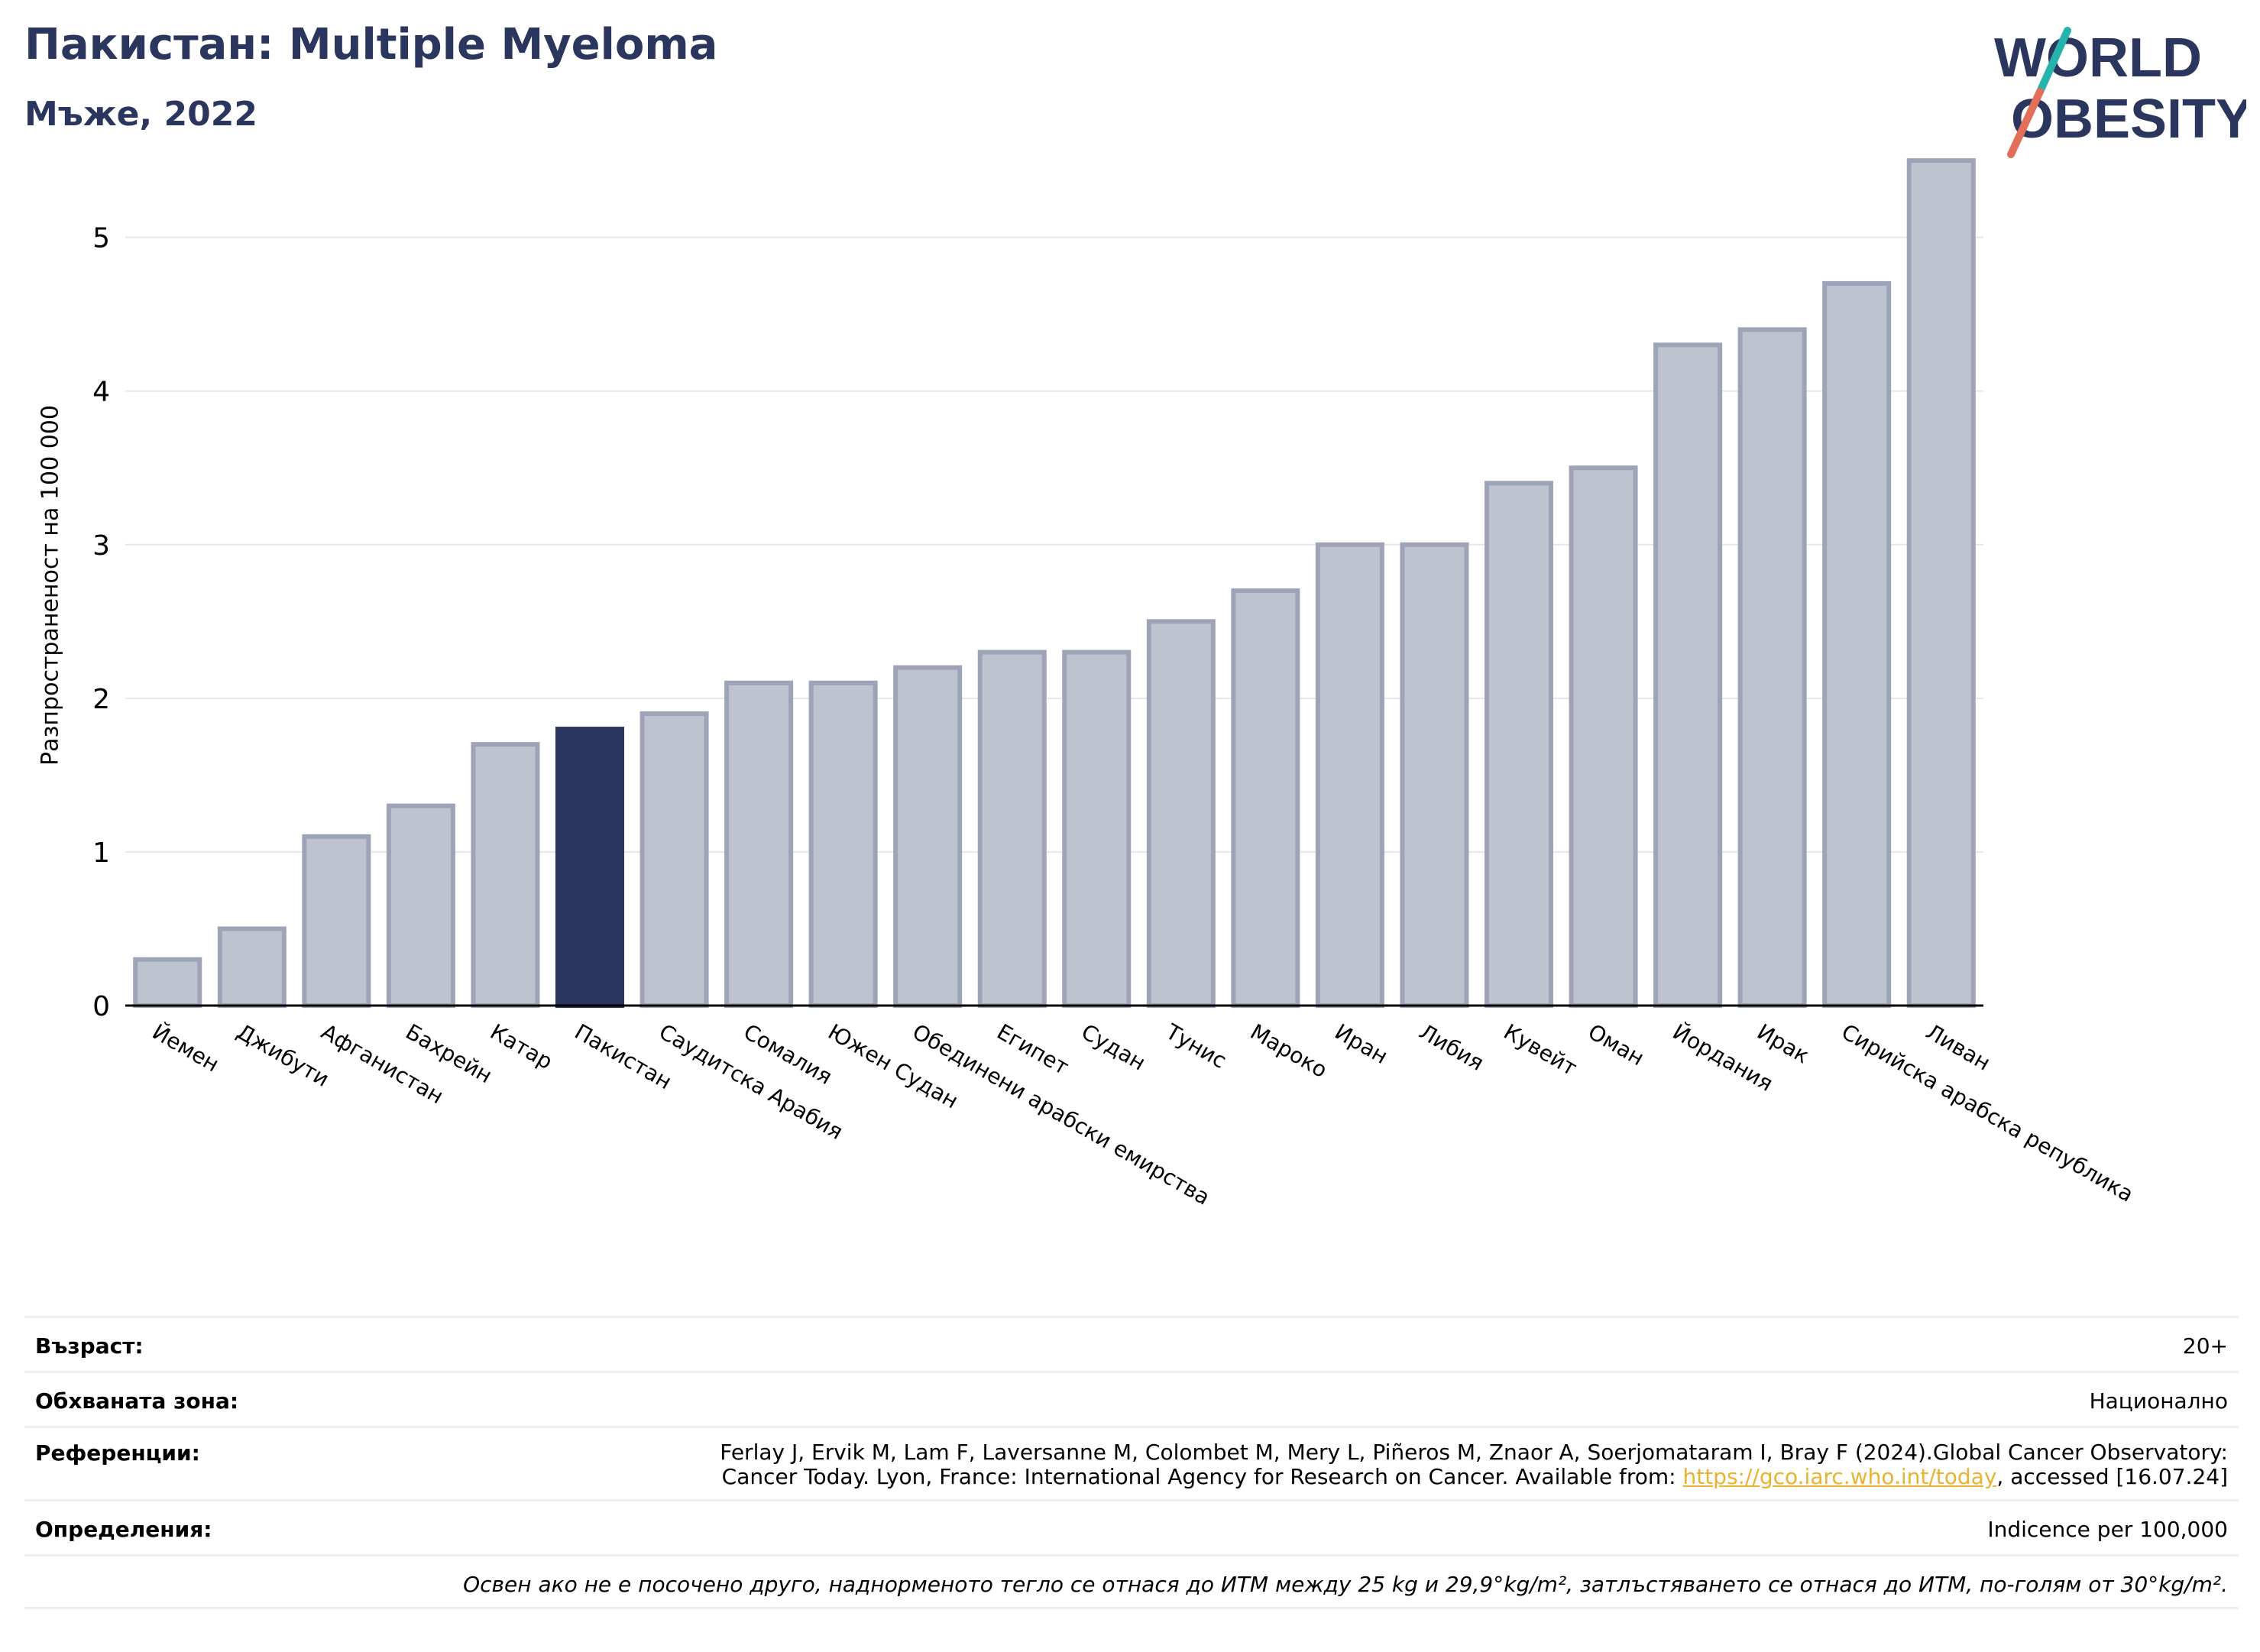 The width and height of the screenshot is (2260, 1652). Describe the element at coordinates (1361, 1044) in the screenshot. I see `x-tick-label: Иран` at that location.